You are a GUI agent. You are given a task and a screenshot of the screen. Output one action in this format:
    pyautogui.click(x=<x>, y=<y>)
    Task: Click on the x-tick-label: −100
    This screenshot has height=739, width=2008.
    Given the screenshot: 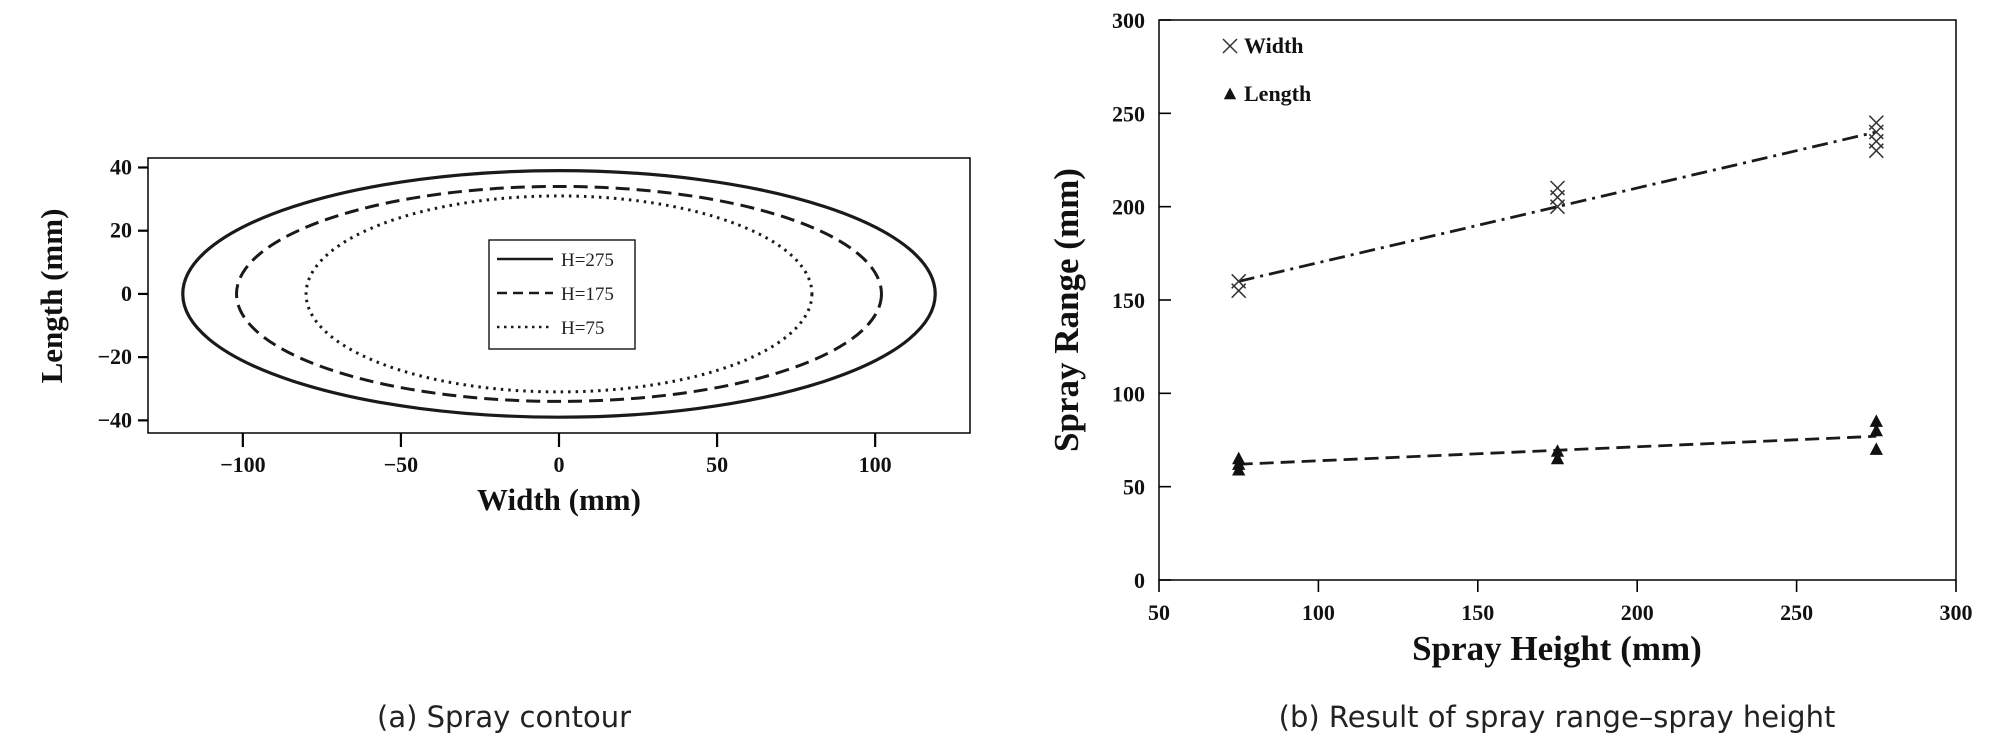 What is the action you would take?
    pyautogui.click(x=243, y=464)
    